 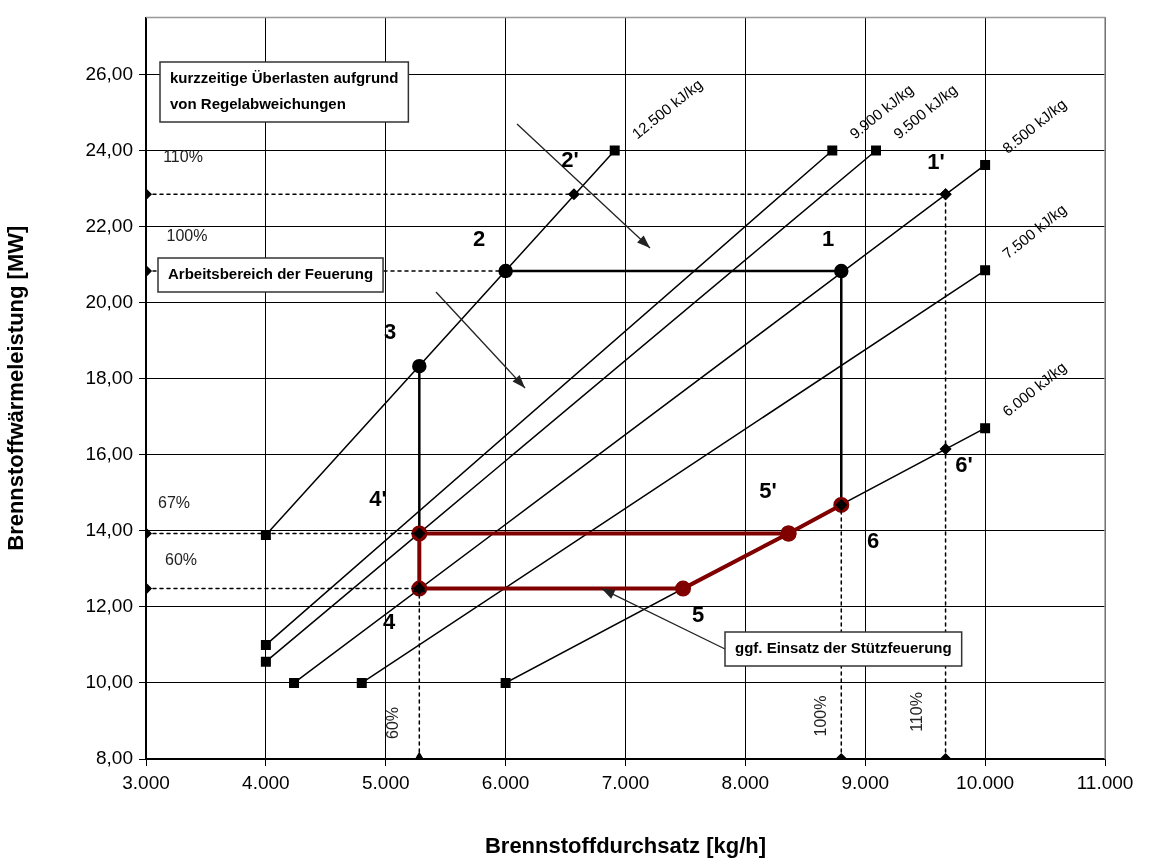 What do you see at coordinates (109, 73) in the screenshot?
I see `y-tick-label: 26,00` at bounding box center [109, 73].